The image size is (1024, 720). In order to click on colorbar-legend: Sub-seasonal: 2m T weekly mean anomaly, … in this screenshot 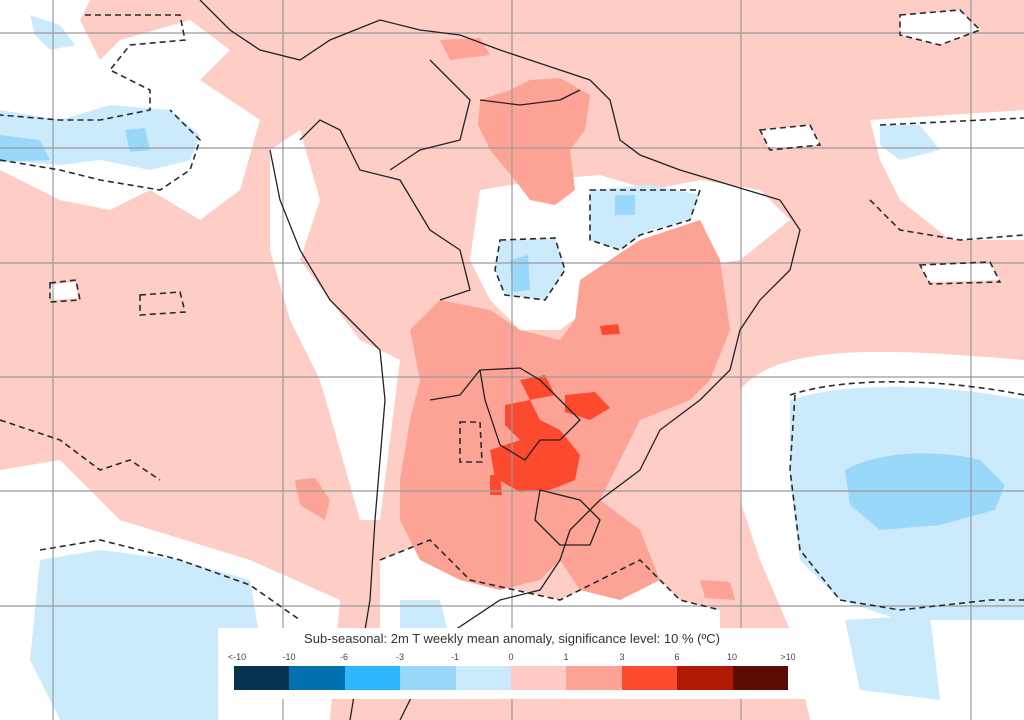, I will do `click(512, 663)`.